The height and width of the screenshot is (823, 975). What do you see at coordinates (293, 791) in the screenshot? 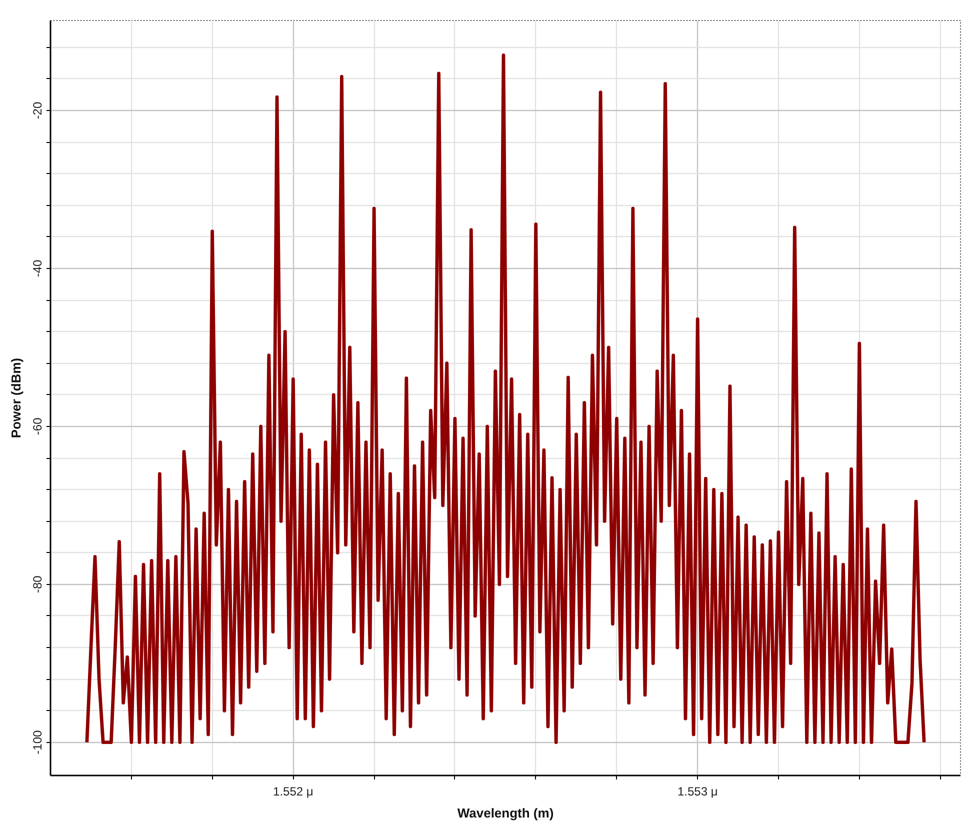
I see `x-tick-label: 1.552 μ` at bounding box center [293, 791].